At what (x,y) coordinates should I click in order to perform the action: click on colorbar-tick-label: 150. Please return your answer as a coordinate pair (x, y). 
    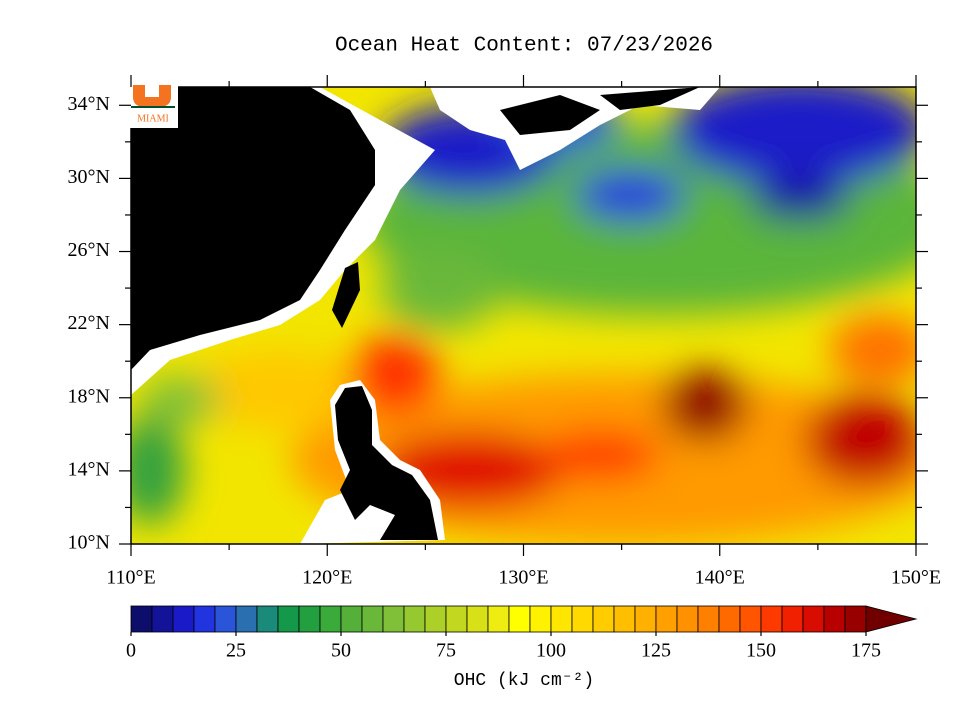
    Looking at the image, I should click on (761, 651).